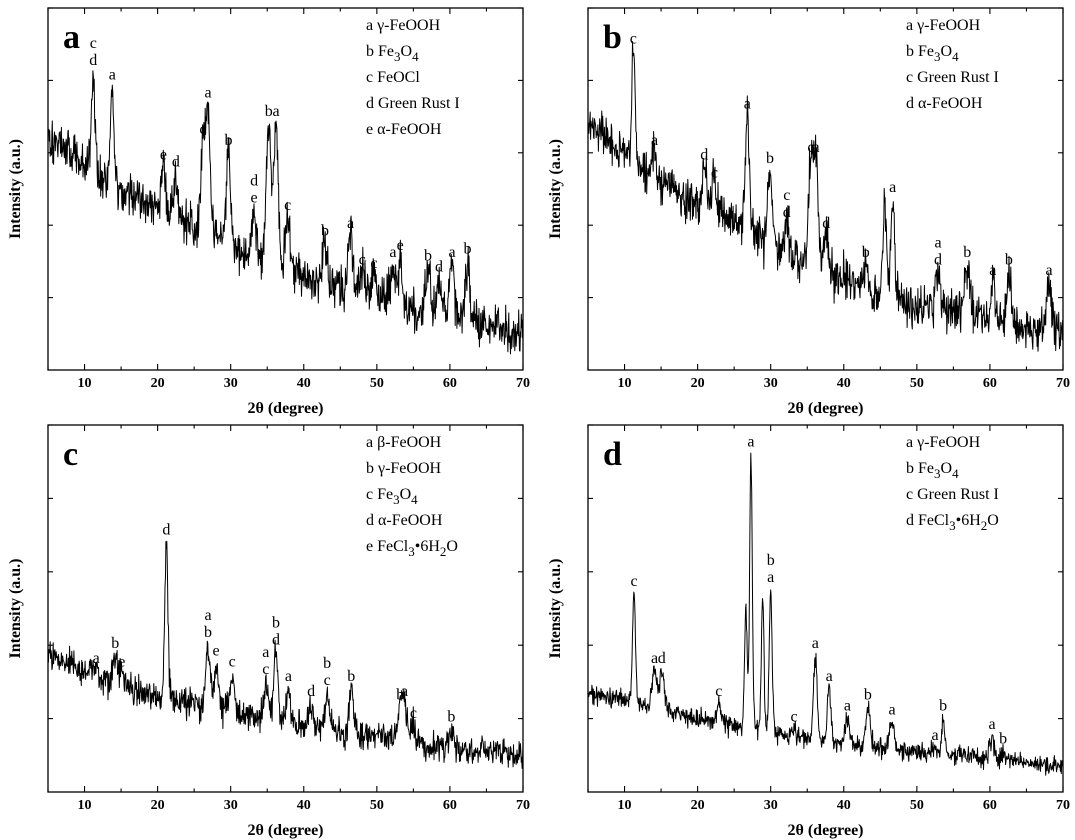 Image resolution: width=1075 pixels, height=840 pixels. I want to click on legend-entry: d Green Rust I, so click(413, 103).